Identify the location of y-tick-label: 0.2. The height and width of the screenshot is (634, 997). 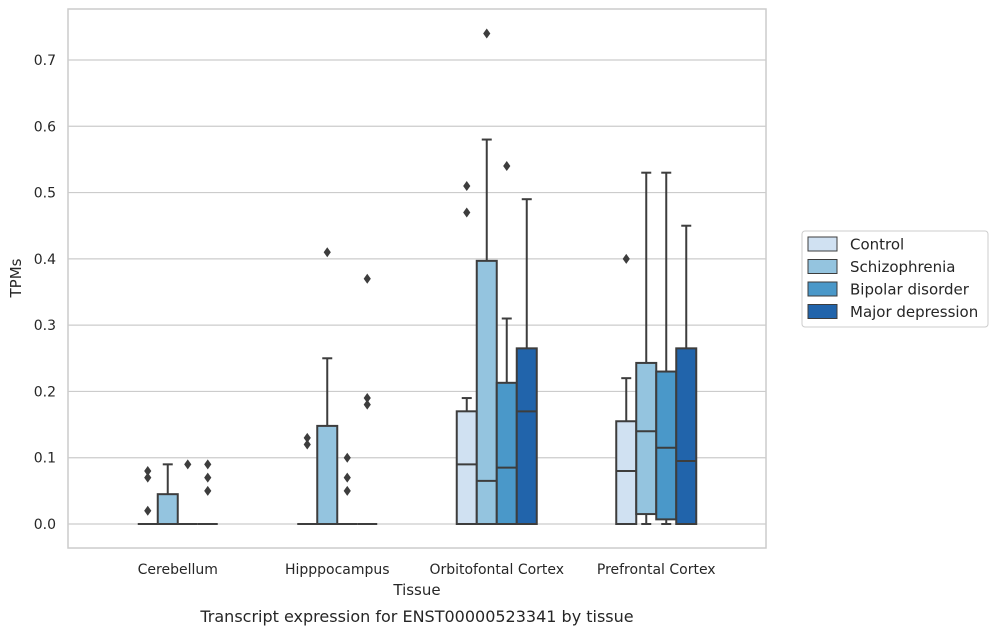
(45, 392).